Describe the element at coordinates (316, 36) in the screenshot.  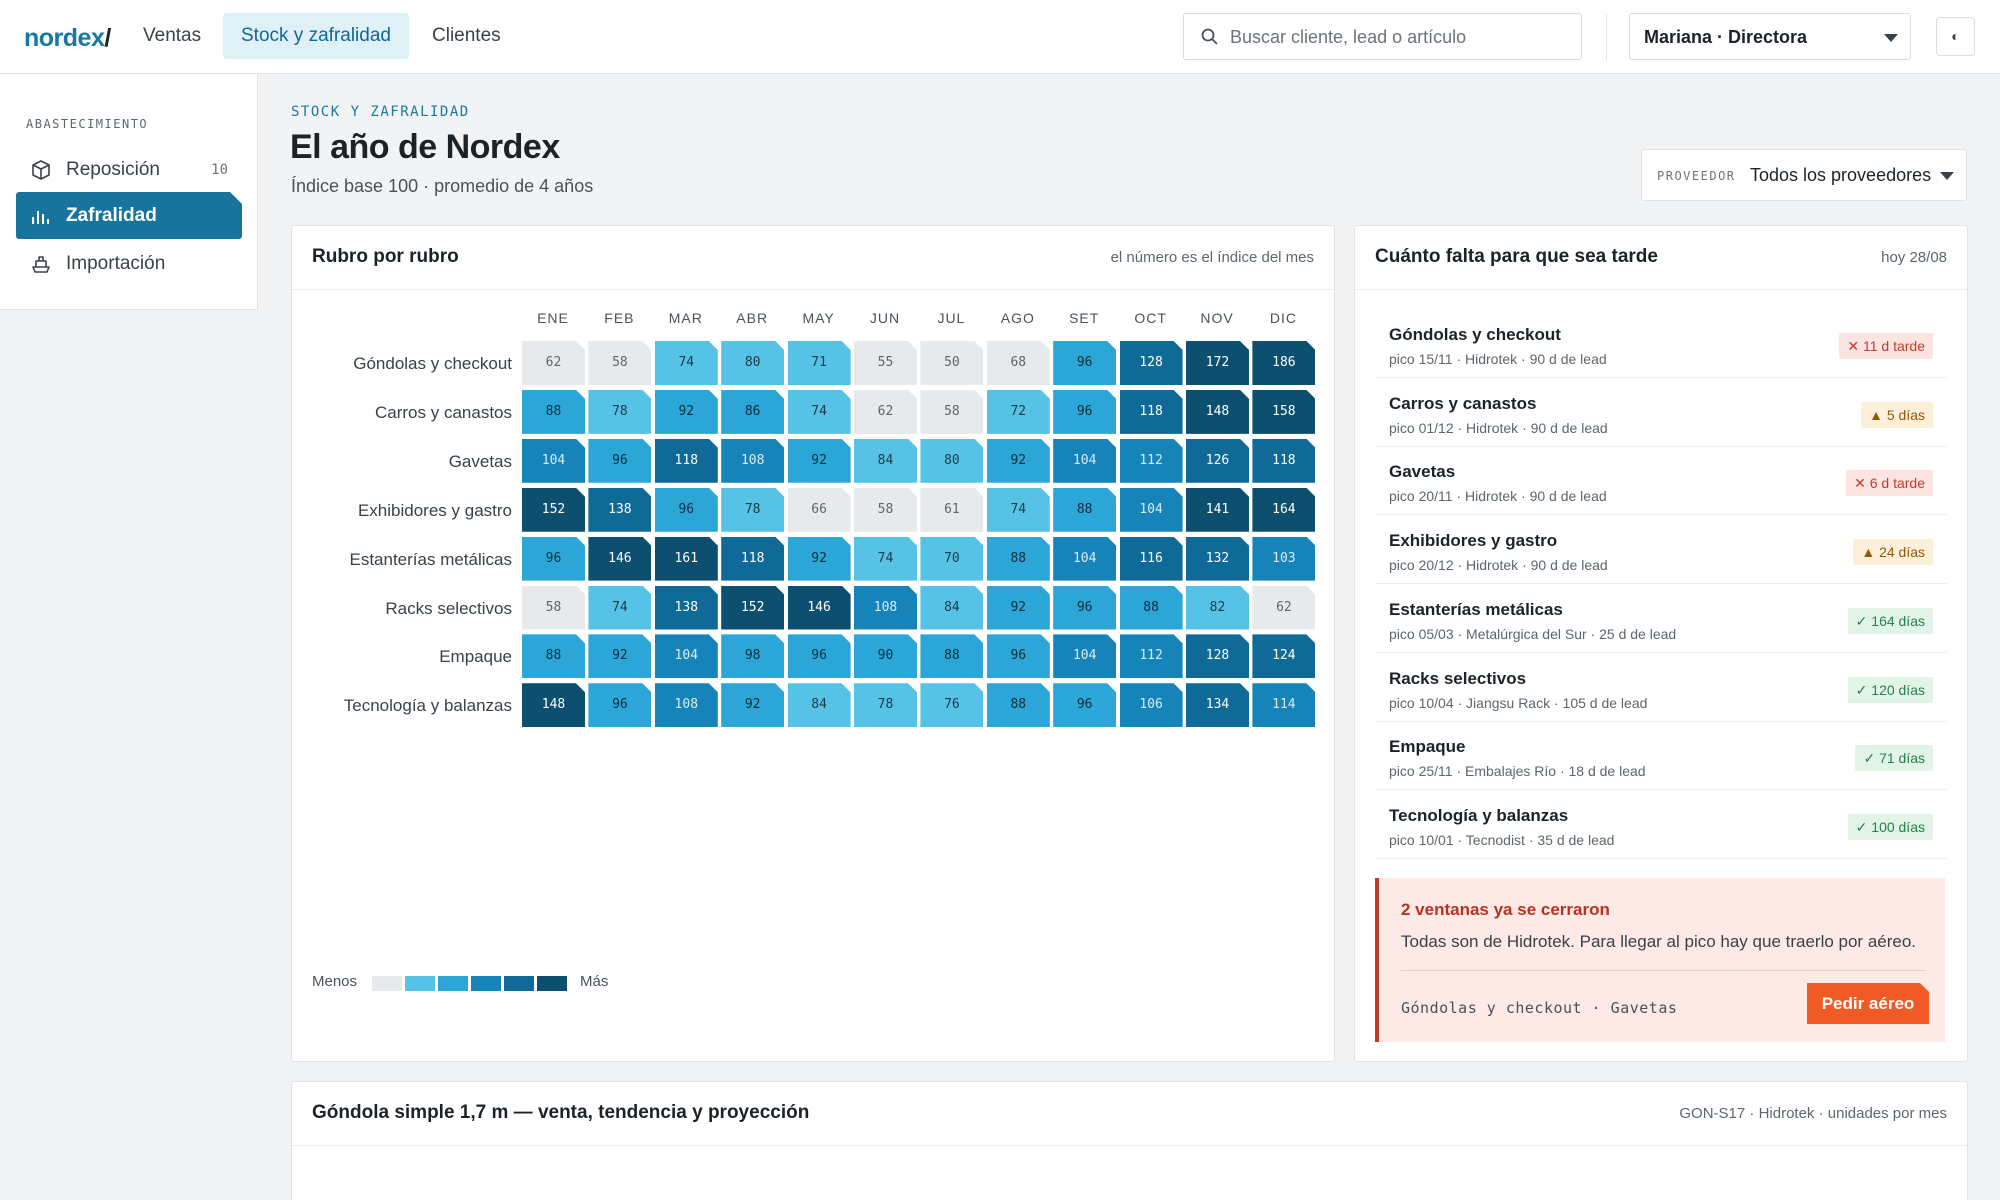
I see `nav-tab-stock: Stock y zafralidad` at that location.